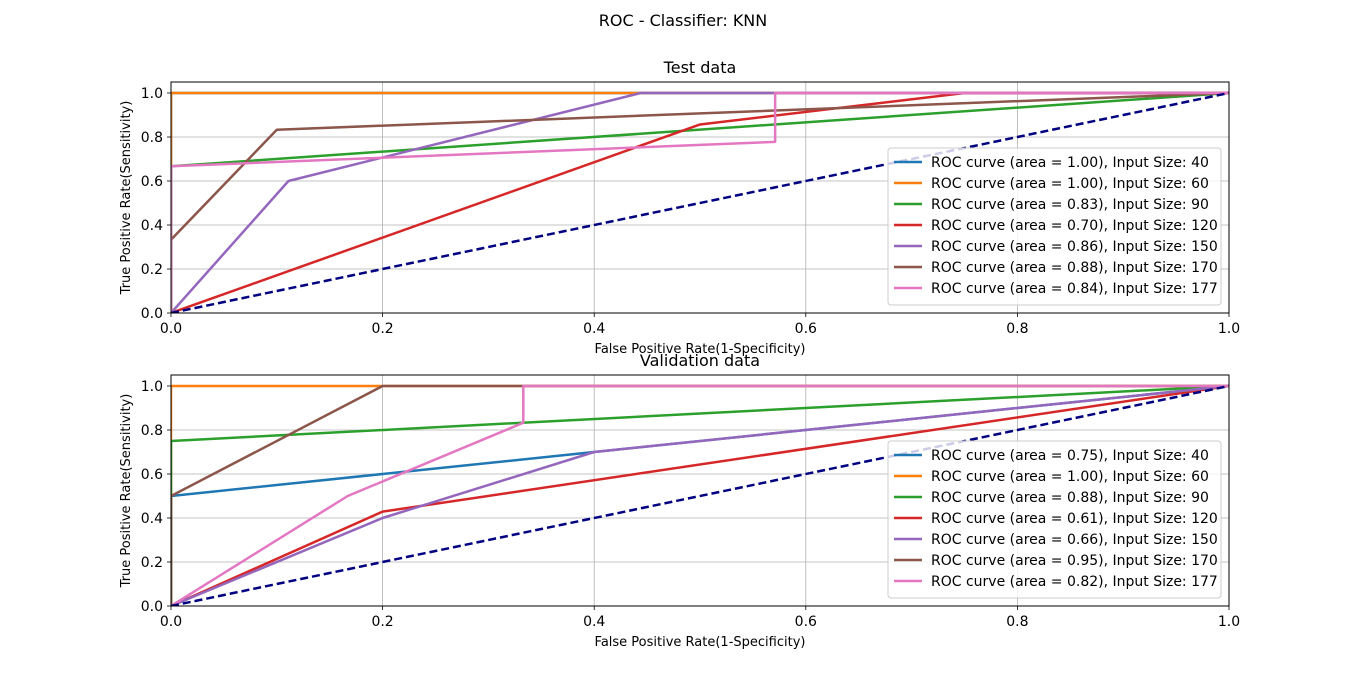 The height and width of the screenshot is (681, 1366). Describe the element at coordinates (1074, 582) in the screenshot. I see `legend-entry: ROC curve (area = 0.82), Input Size: 177` at that location.